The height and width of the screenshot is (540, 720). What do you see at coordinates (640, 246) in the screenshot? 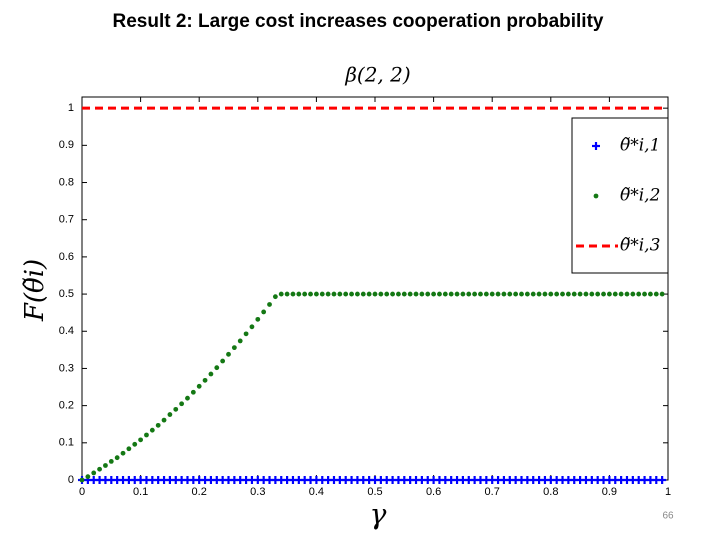
I see `legend-label: θ̃*i,3` at bounding box center [640, 246].